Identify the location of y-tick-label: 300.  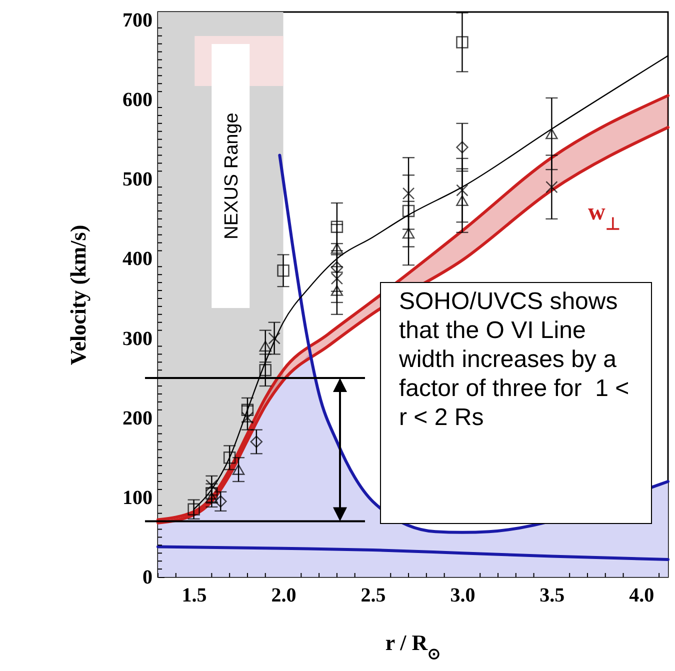
(137, 339).